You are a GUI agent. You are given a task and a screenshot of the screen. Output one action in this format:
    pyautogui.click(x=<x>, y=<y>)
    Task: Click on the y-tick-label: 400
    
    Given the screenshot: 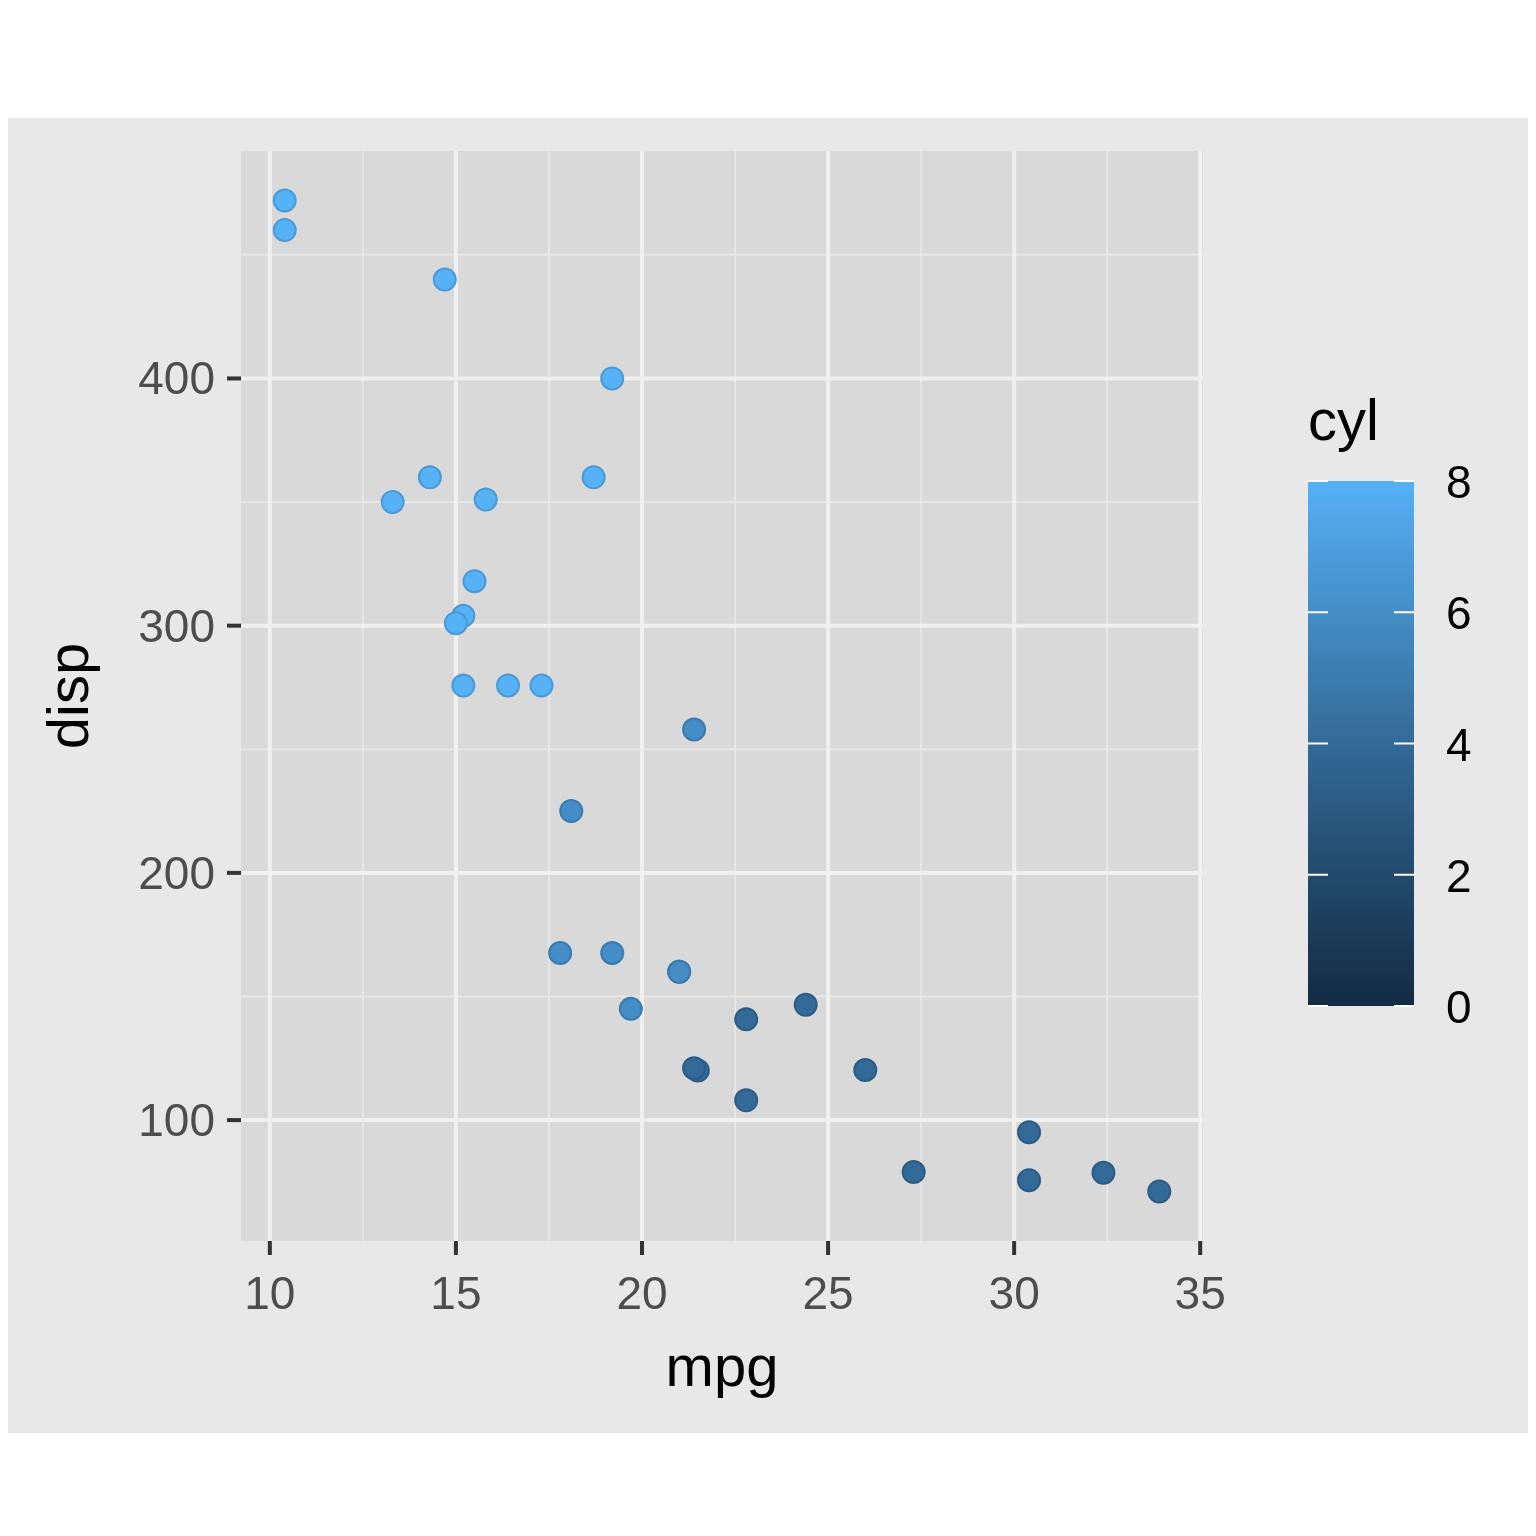 What is the action you would take?
    pyautogui.click(x=176, y=378)
    